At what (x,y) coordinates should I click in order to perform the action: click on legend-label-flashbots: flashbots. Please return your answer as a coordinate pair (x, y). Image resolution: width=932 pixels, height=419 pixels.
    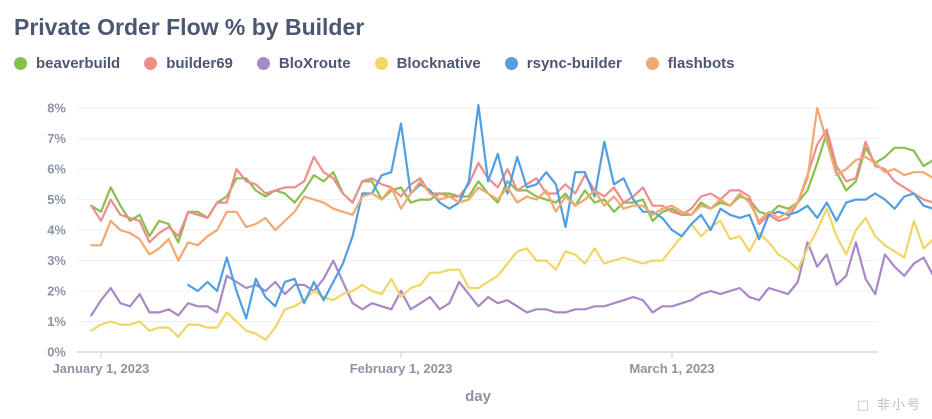
    Looking at the image, I should click on (701, 63).